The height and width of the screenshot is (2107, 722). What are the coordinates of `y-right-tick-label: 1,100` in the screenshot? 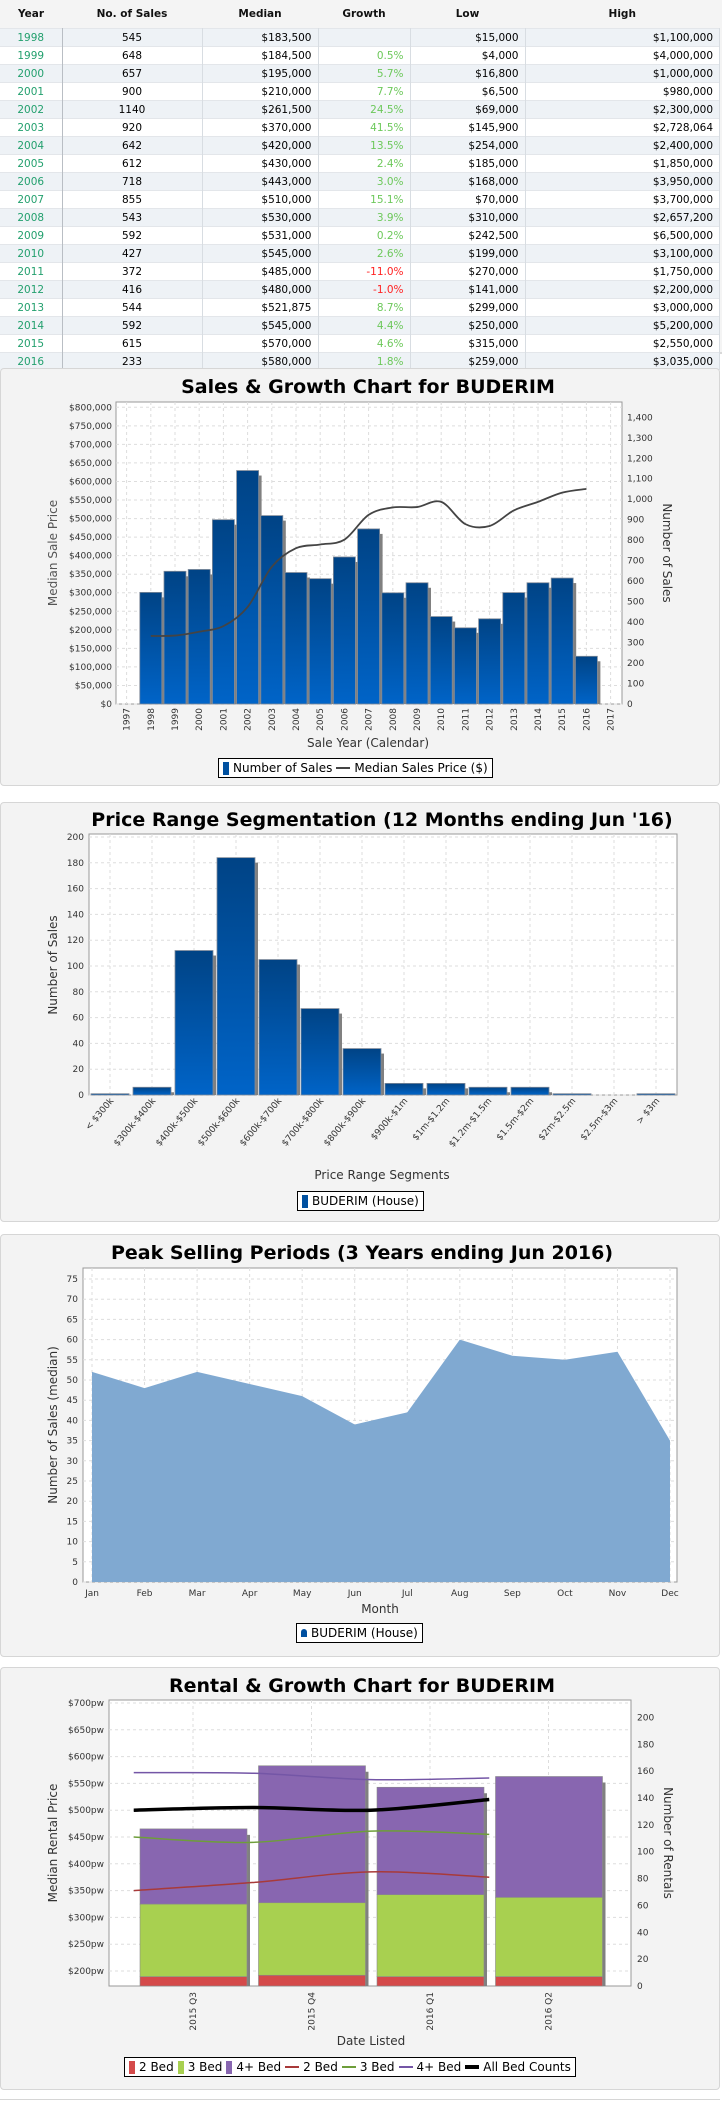 It's located at (640, 480).